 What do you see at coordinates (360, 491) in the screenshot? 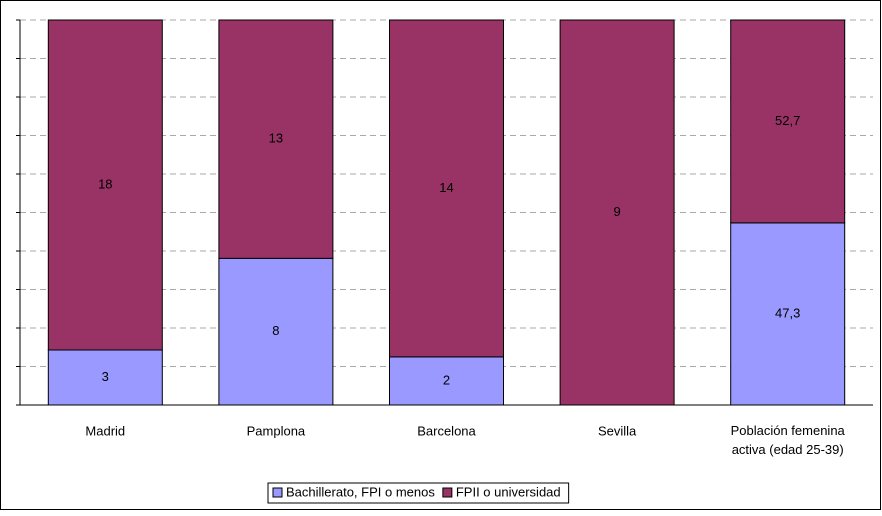
I see `legend-label: Bachillerato, FPI o menos` at bounding box center [360, 491].